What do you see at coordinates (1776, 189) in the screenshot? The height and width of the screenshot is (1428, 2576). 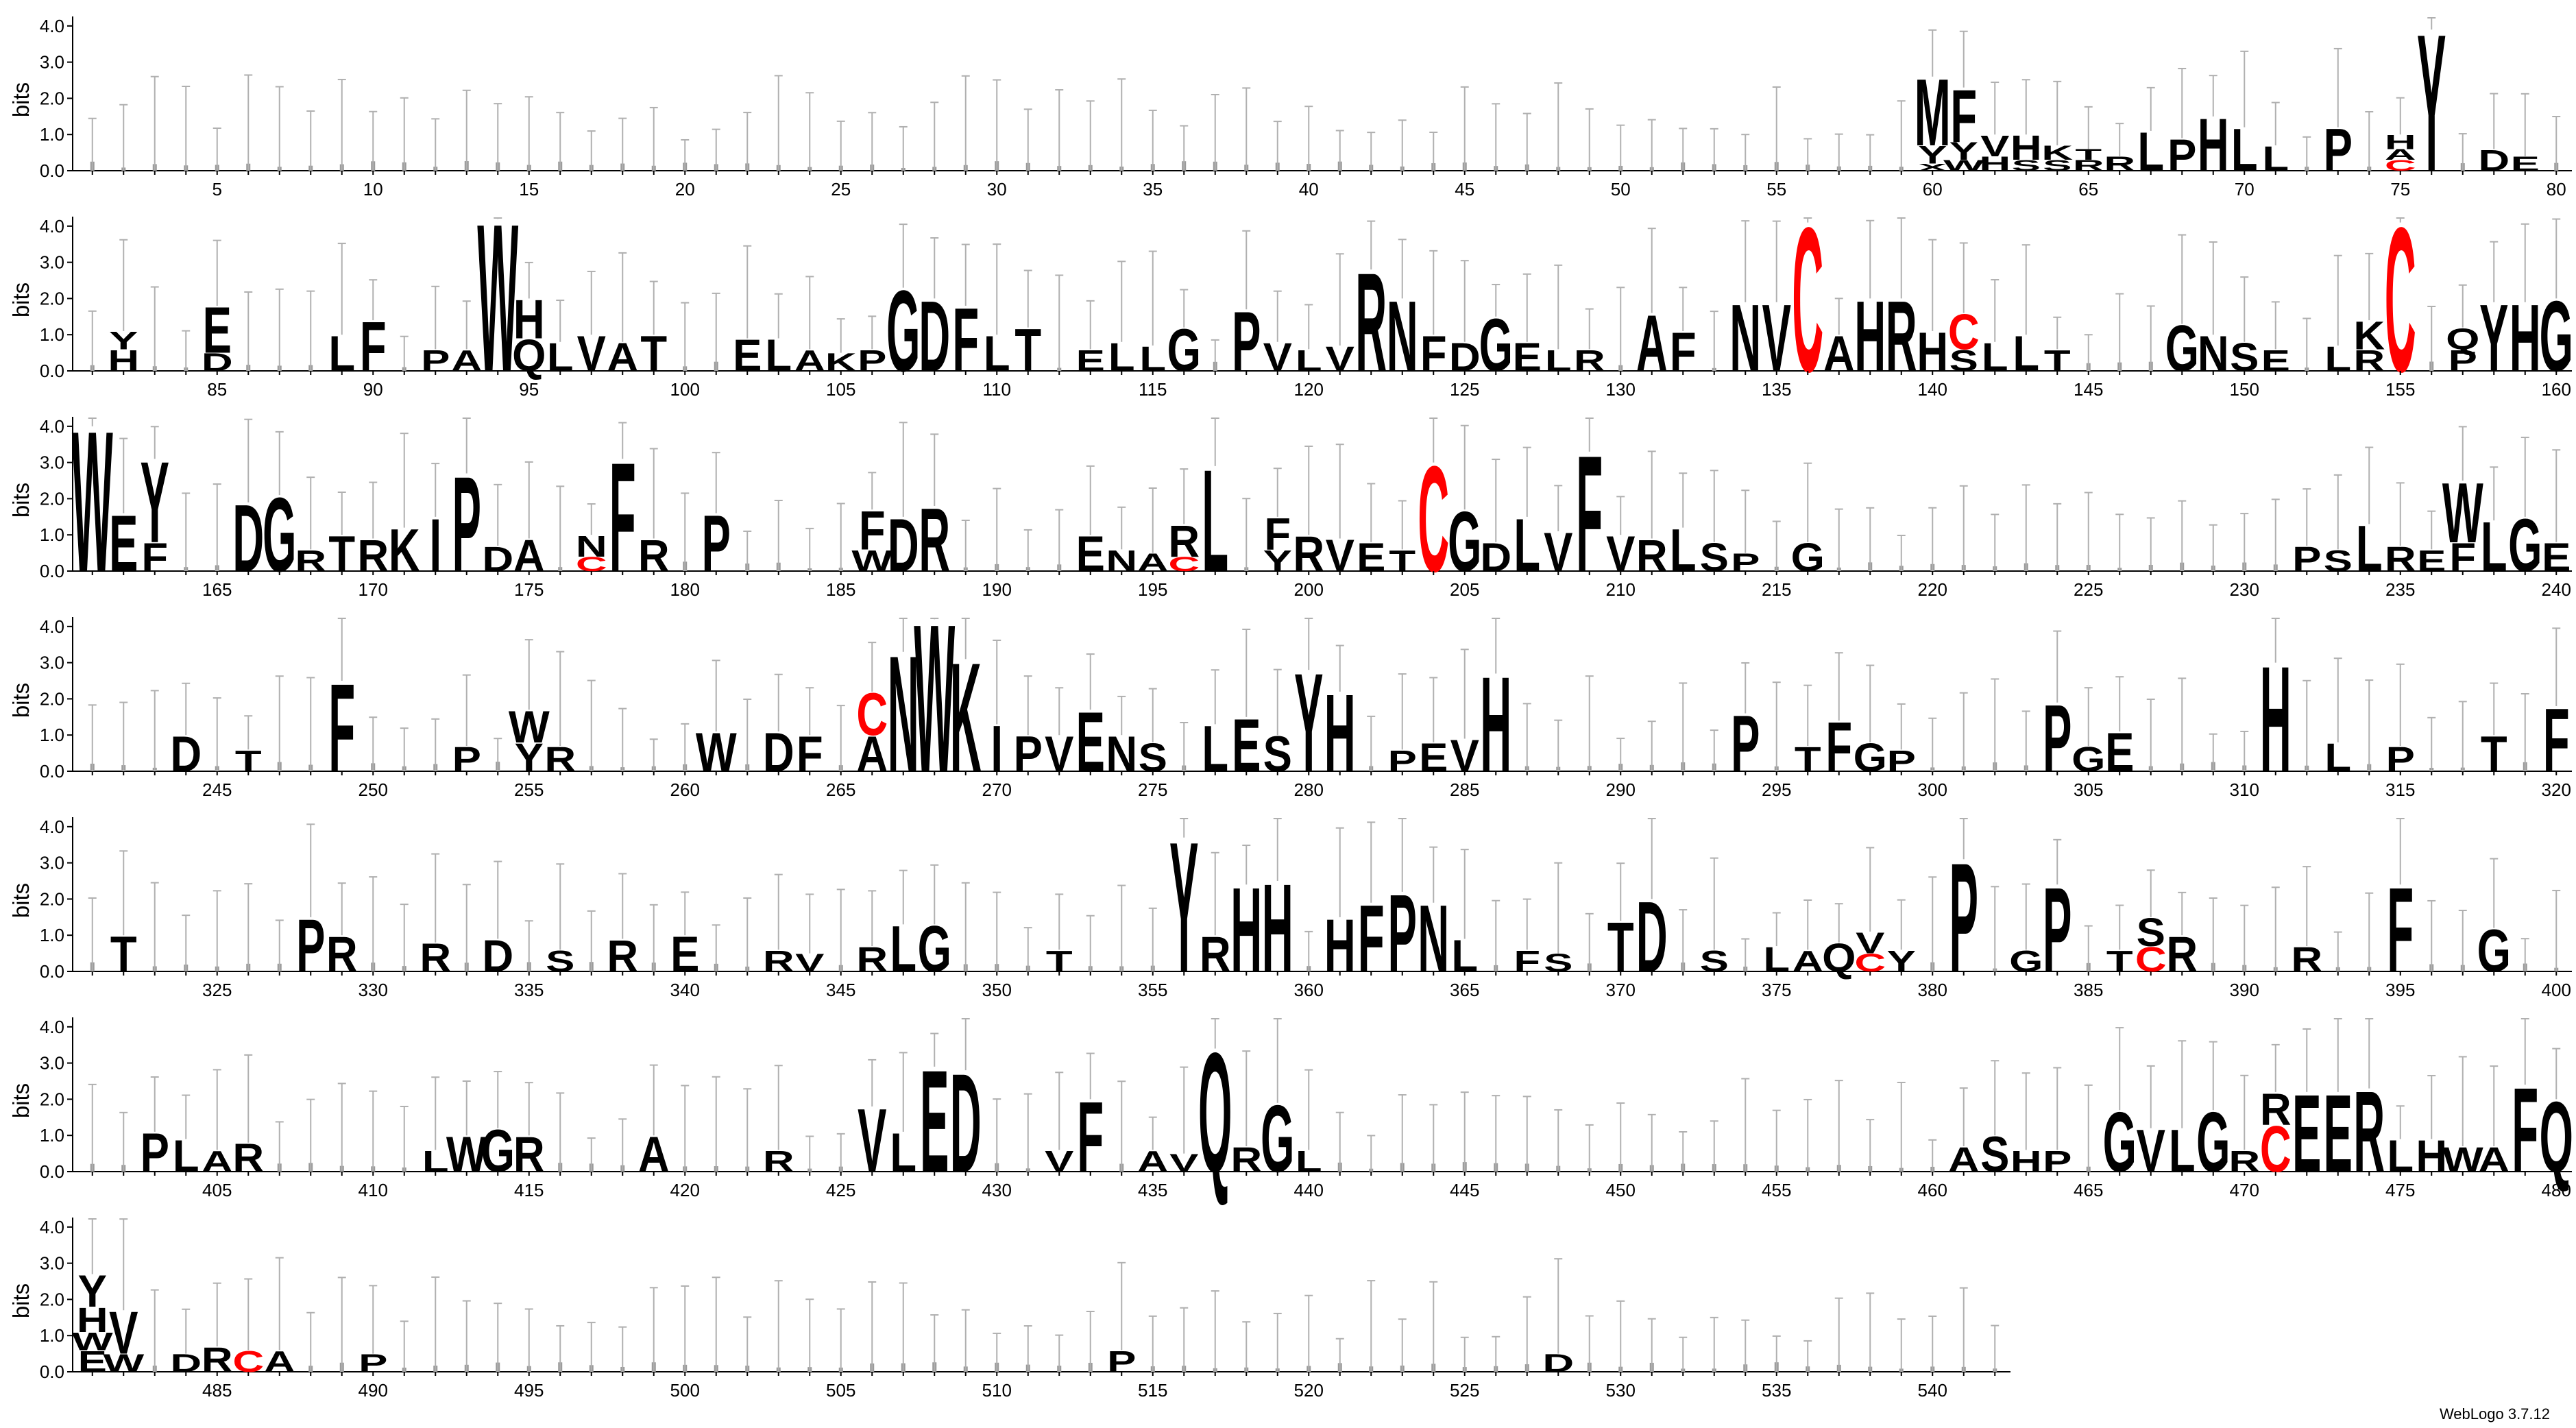 I see `x-tick-label: 55` at bounding box center [1776, 189].